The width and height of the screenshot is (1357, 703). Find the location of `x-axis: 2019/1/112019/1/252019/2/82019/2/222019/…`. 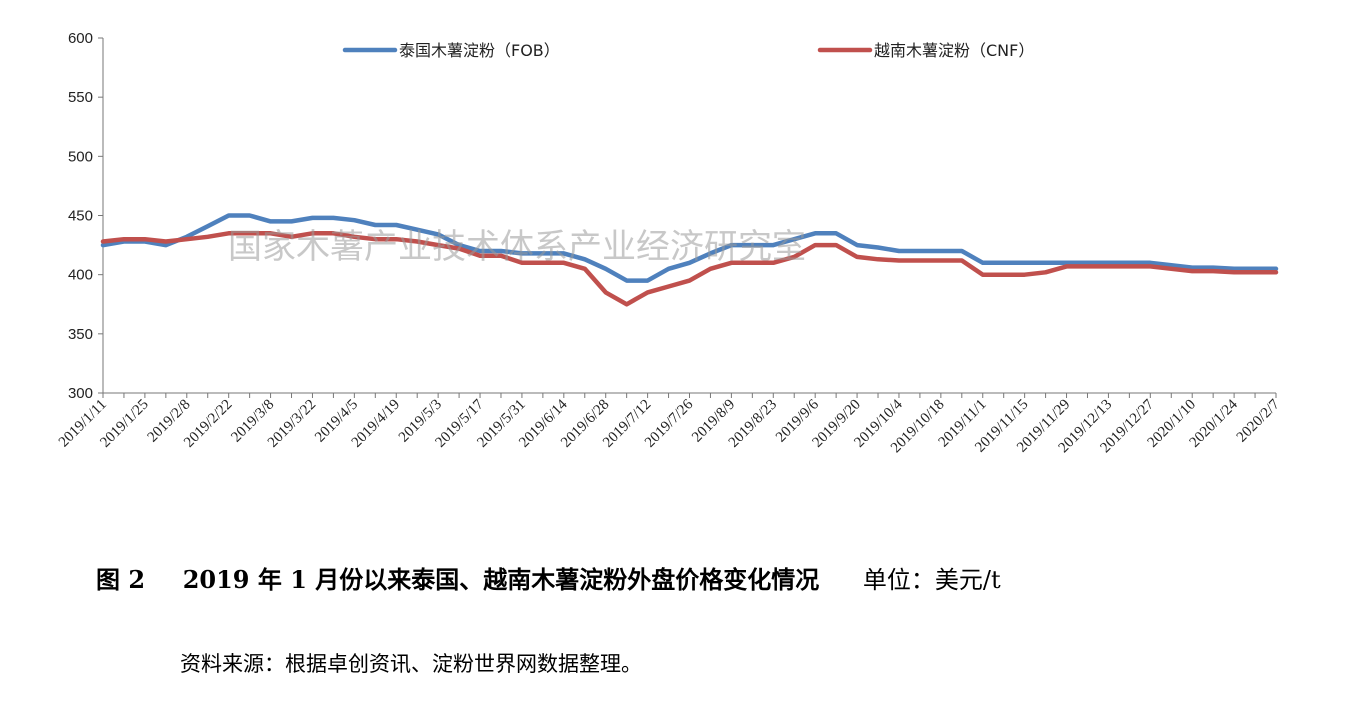

x-axis: 2019/1/112019/1/252019/2/82019/2/222019/… is located at coordinates (669, 424).